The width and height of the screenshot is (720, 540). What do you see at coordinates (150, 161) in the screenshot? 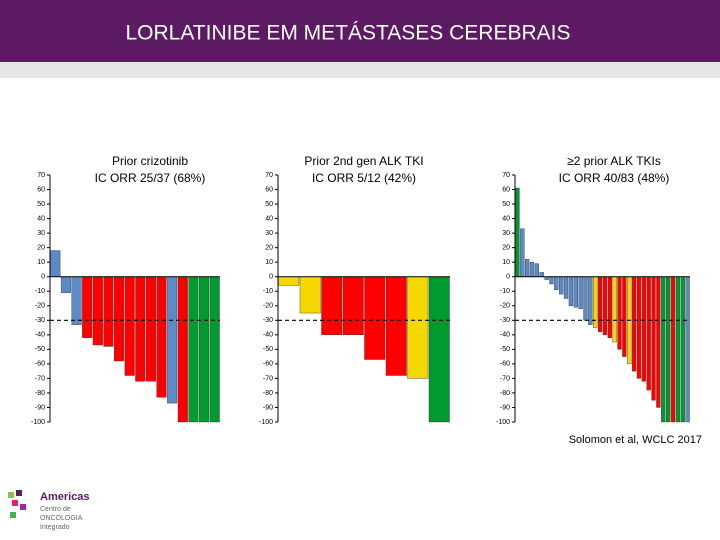
I see `chart-title: Prior crizotinib` at bounding box center [150, 161].